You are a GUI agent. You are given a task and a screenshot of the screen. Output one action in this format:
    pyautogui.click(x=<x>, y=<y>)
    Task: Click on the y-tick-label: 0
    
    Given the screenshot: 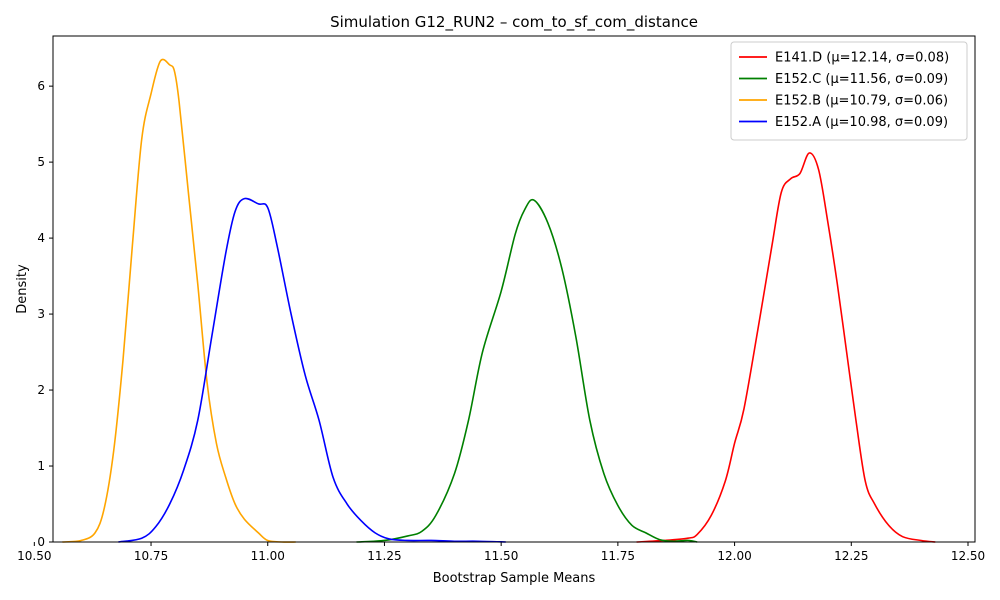 What is the action you would take?
    pyautogui.click(x=41, y=542)
    